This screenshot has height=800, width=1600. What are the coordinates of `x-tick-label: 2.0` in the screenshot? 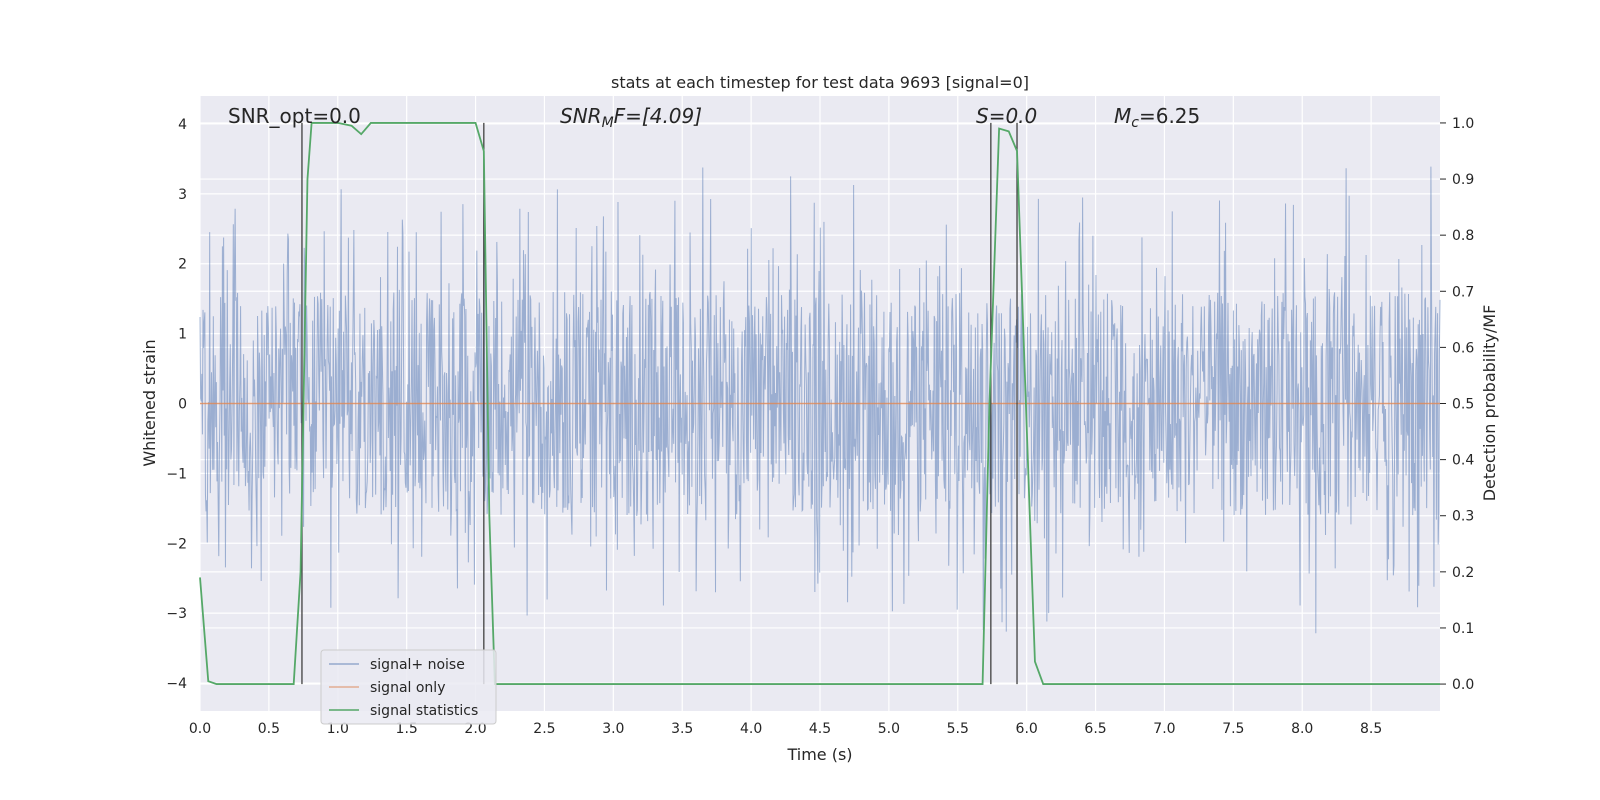 It's located at (475, 729).